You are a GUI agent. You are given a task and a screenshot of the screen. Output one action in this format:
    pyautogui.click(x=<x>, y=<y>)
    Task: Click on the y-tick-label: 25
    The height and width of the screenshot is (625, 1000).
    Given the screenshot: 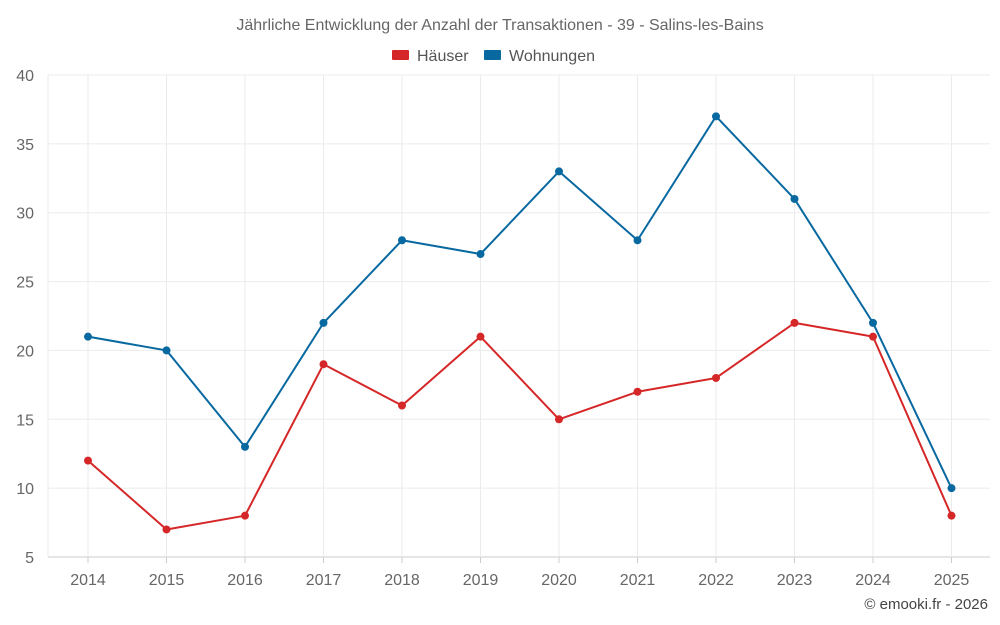 What is the action you would take?
    pyautogui.click(x=25, y=283)
    